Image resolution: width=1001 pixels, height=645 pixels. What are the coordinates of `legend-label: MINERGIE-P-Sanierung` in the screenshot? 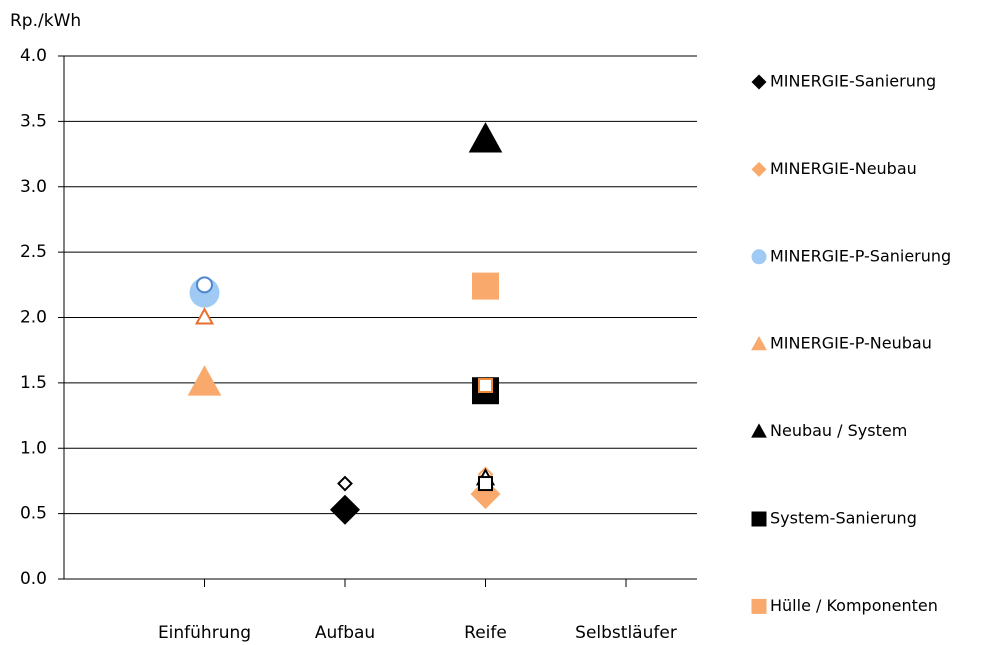 It's located at (860, 255).